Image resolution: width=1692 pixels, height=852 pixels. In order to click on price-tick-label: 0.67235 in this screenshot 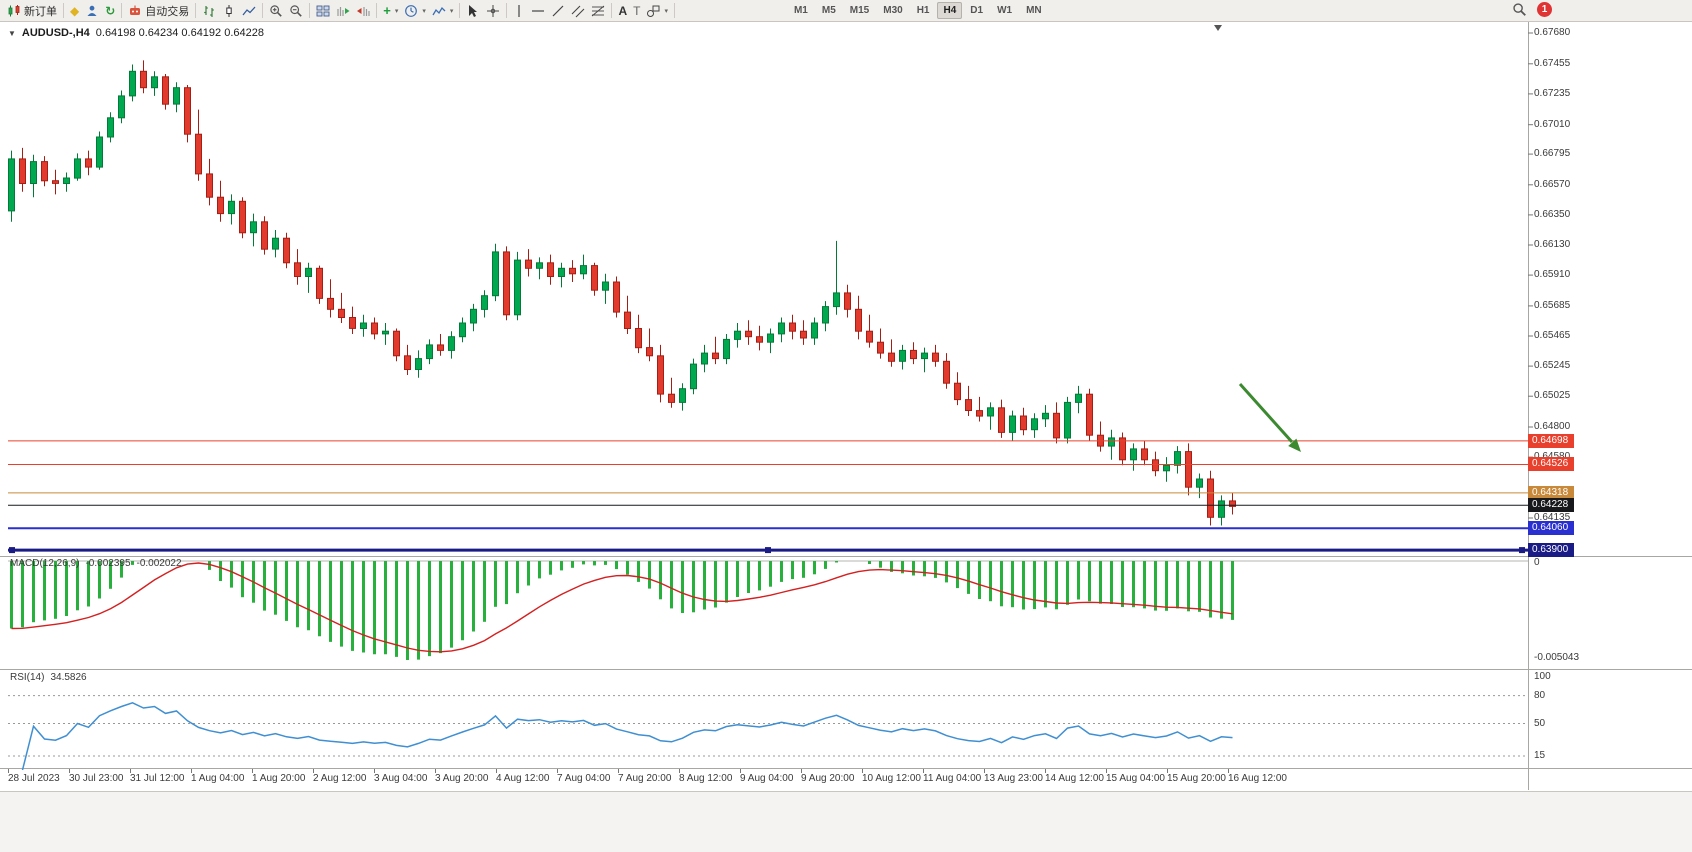, I will do `click(1552, 93)`.